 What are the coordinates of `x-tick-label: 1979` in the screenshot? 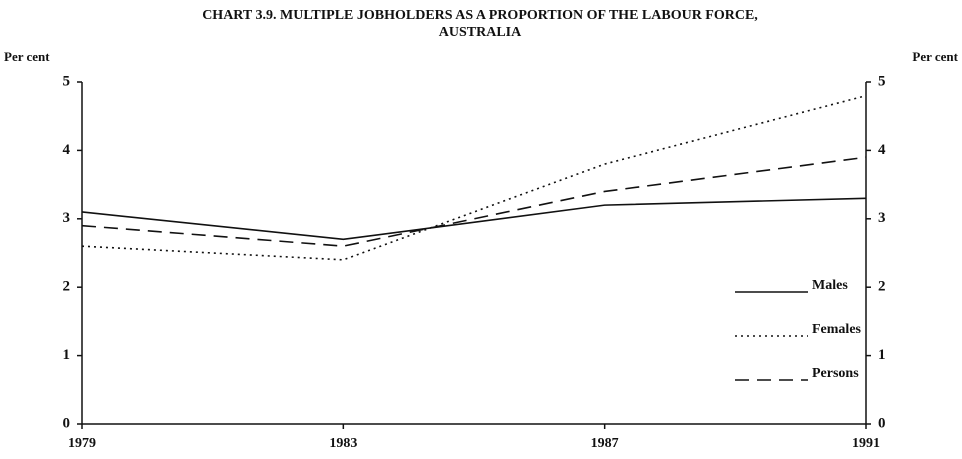 It's located at (82, 443).